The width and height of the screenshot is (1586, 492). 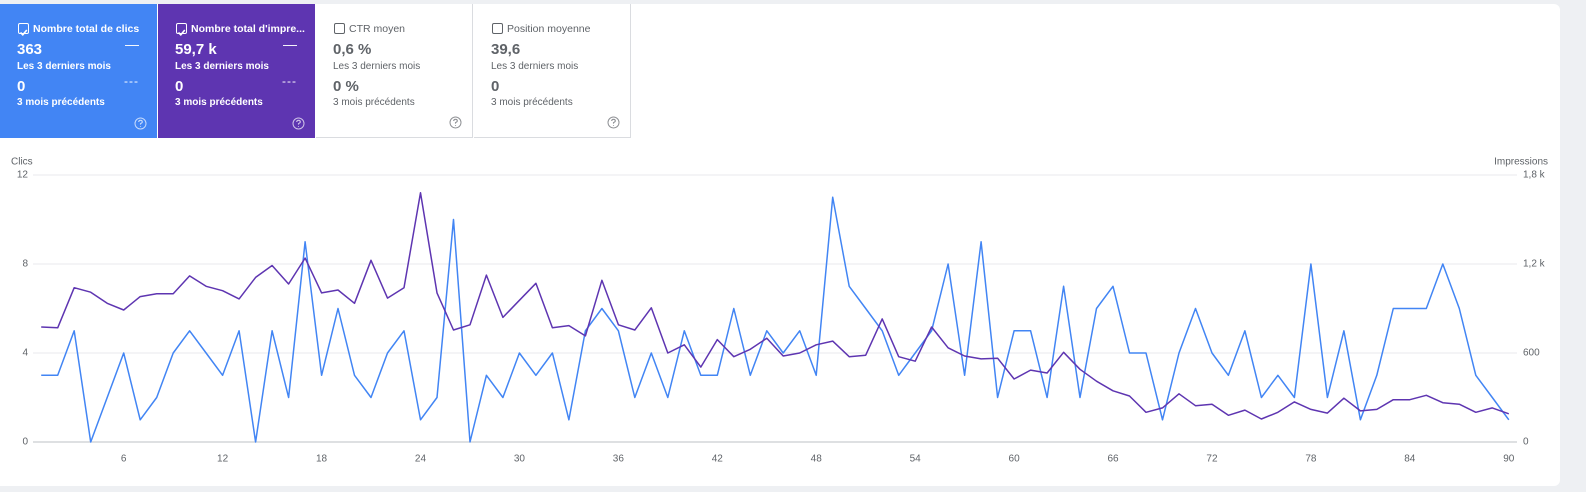 What do you see at coordinates (1212, 459) in the screenshot?
I see `x-tick-label: 72` at bounding box center [1212, 459].